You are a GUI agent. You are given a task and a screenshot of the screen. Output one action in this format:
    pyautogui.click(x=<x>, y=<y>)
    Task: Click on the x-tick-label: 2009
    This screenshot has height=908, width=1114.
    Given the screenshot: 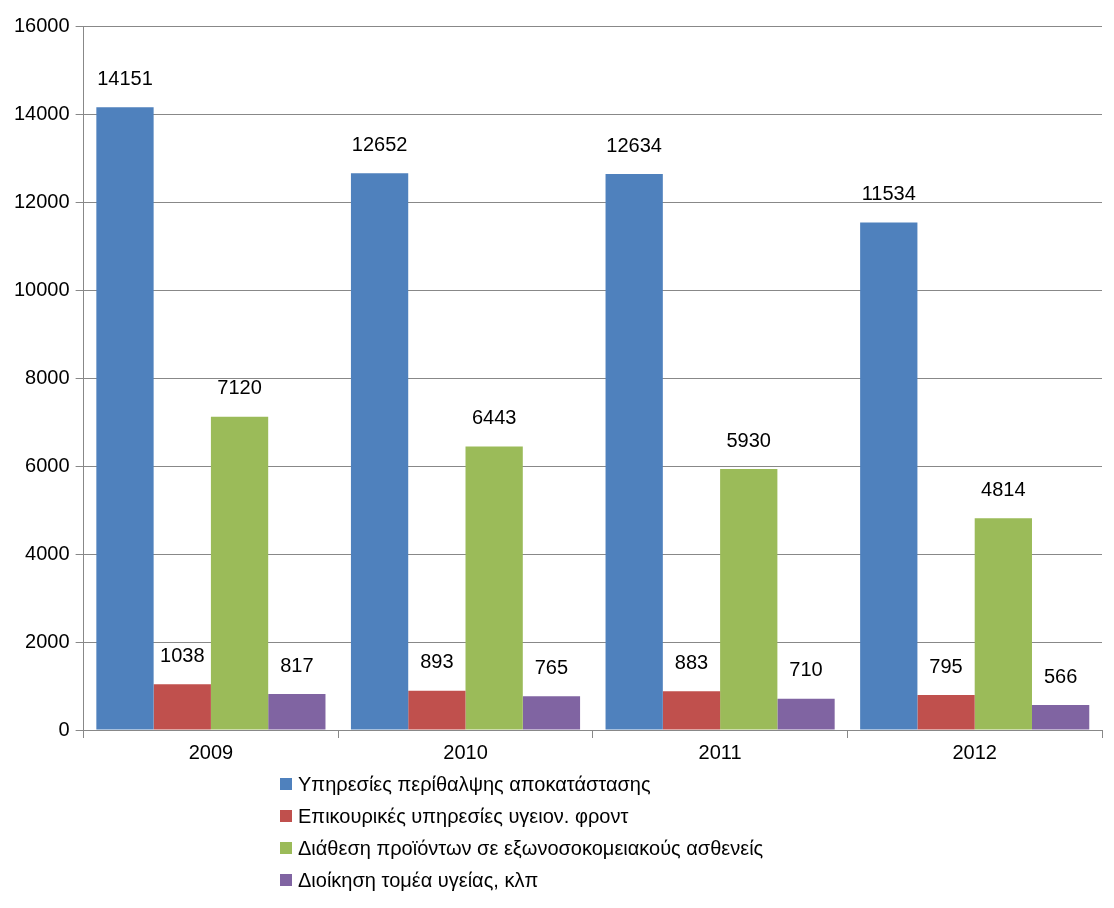 What is the action you would take?
    pyautogui.click(x=211, y=751)
    